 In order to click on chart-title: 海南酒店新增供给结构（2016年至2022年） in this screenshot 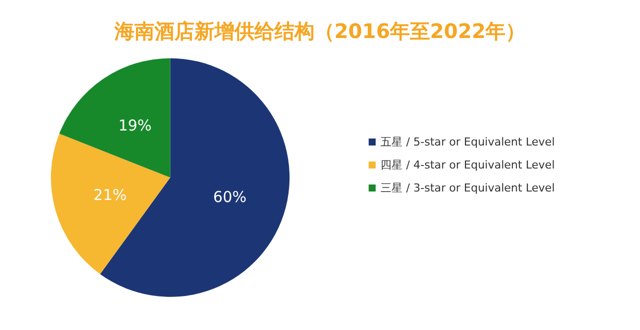, I will do `click(319, 31)`.